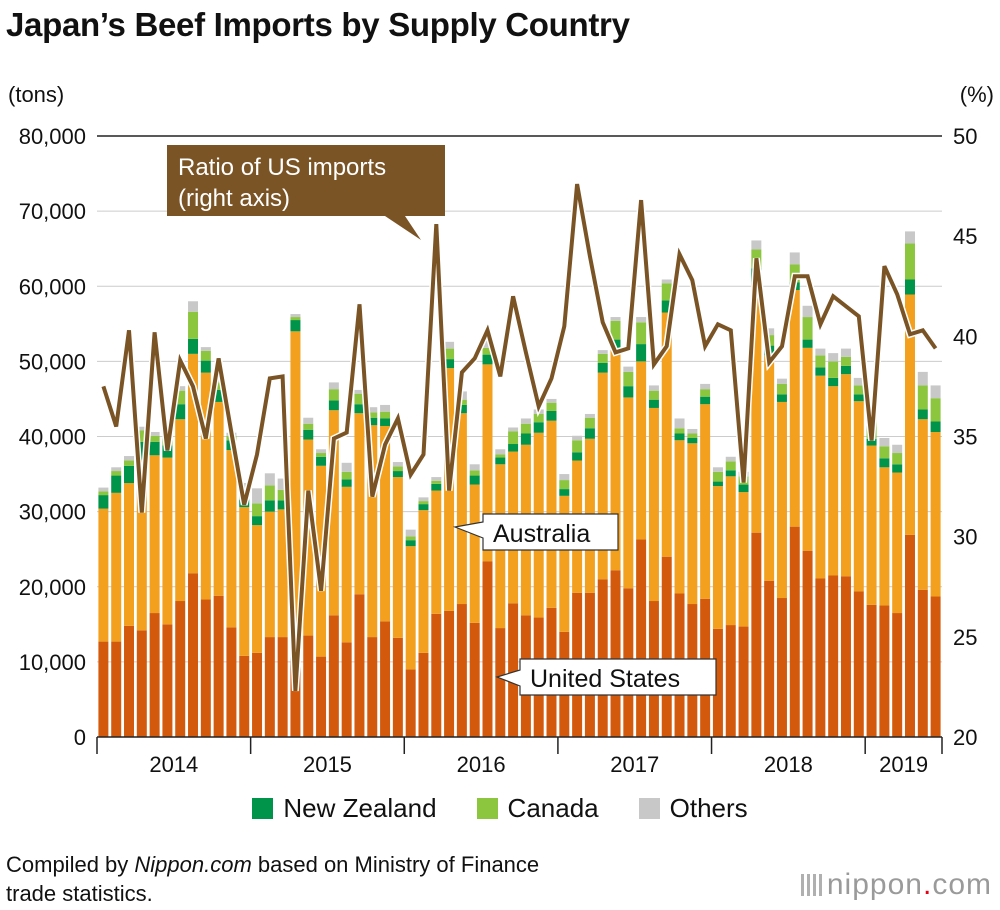  What do you see at coordinates (327, 764) in the screenshot?
I see `year-label: 2015` at bounding box center [327, 764].